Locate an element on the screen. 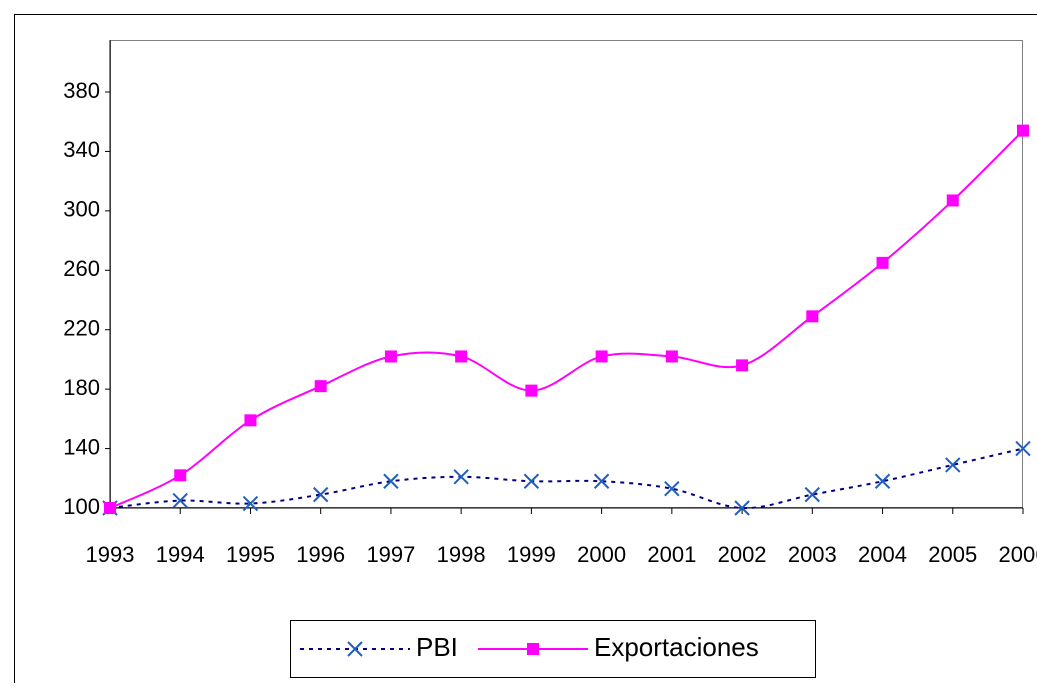 The height and width of the screenshot is (688, 1037). legend-label: PBI is located at coordinates (437, 647).